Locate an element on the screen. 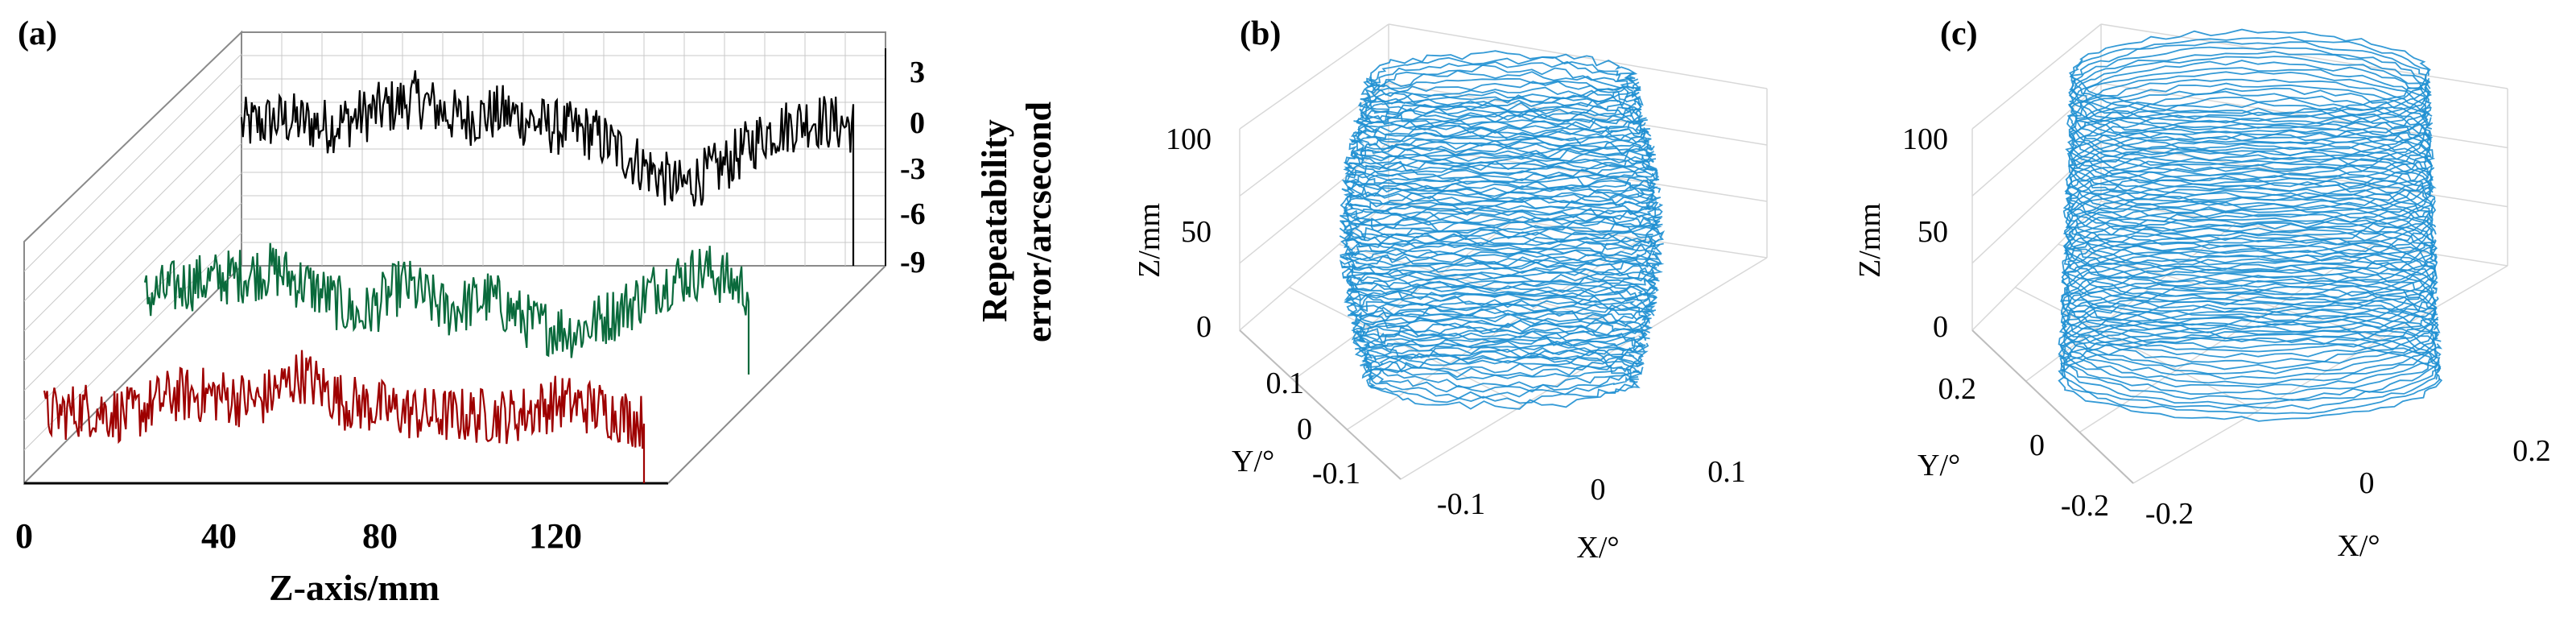 This screenshot has width=2576, height=621. panel-c-ylabel: Y/° is located at coordinates (1939, 465).